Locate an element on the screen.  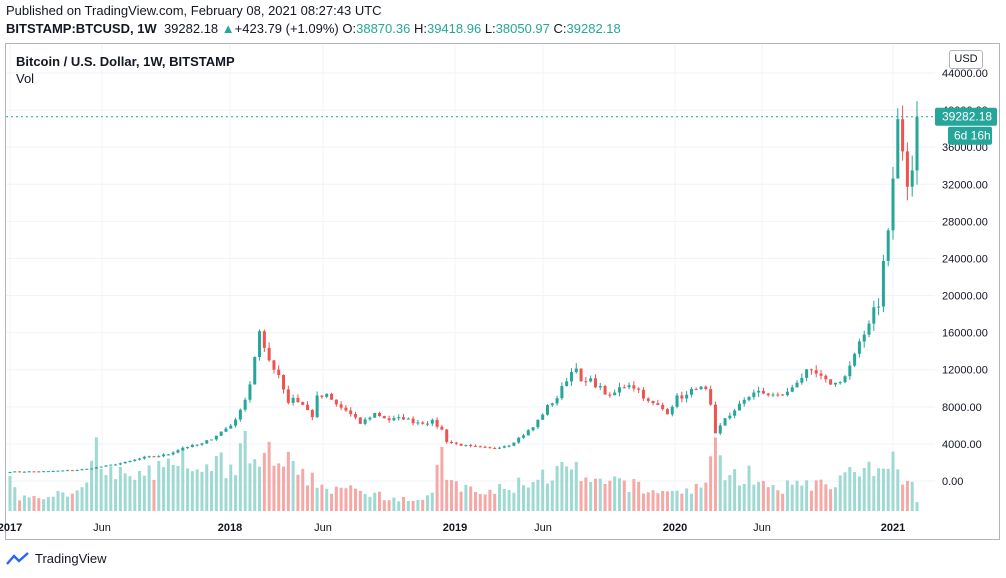
footer-brand: TradingView is located at coordinates (56, 558).